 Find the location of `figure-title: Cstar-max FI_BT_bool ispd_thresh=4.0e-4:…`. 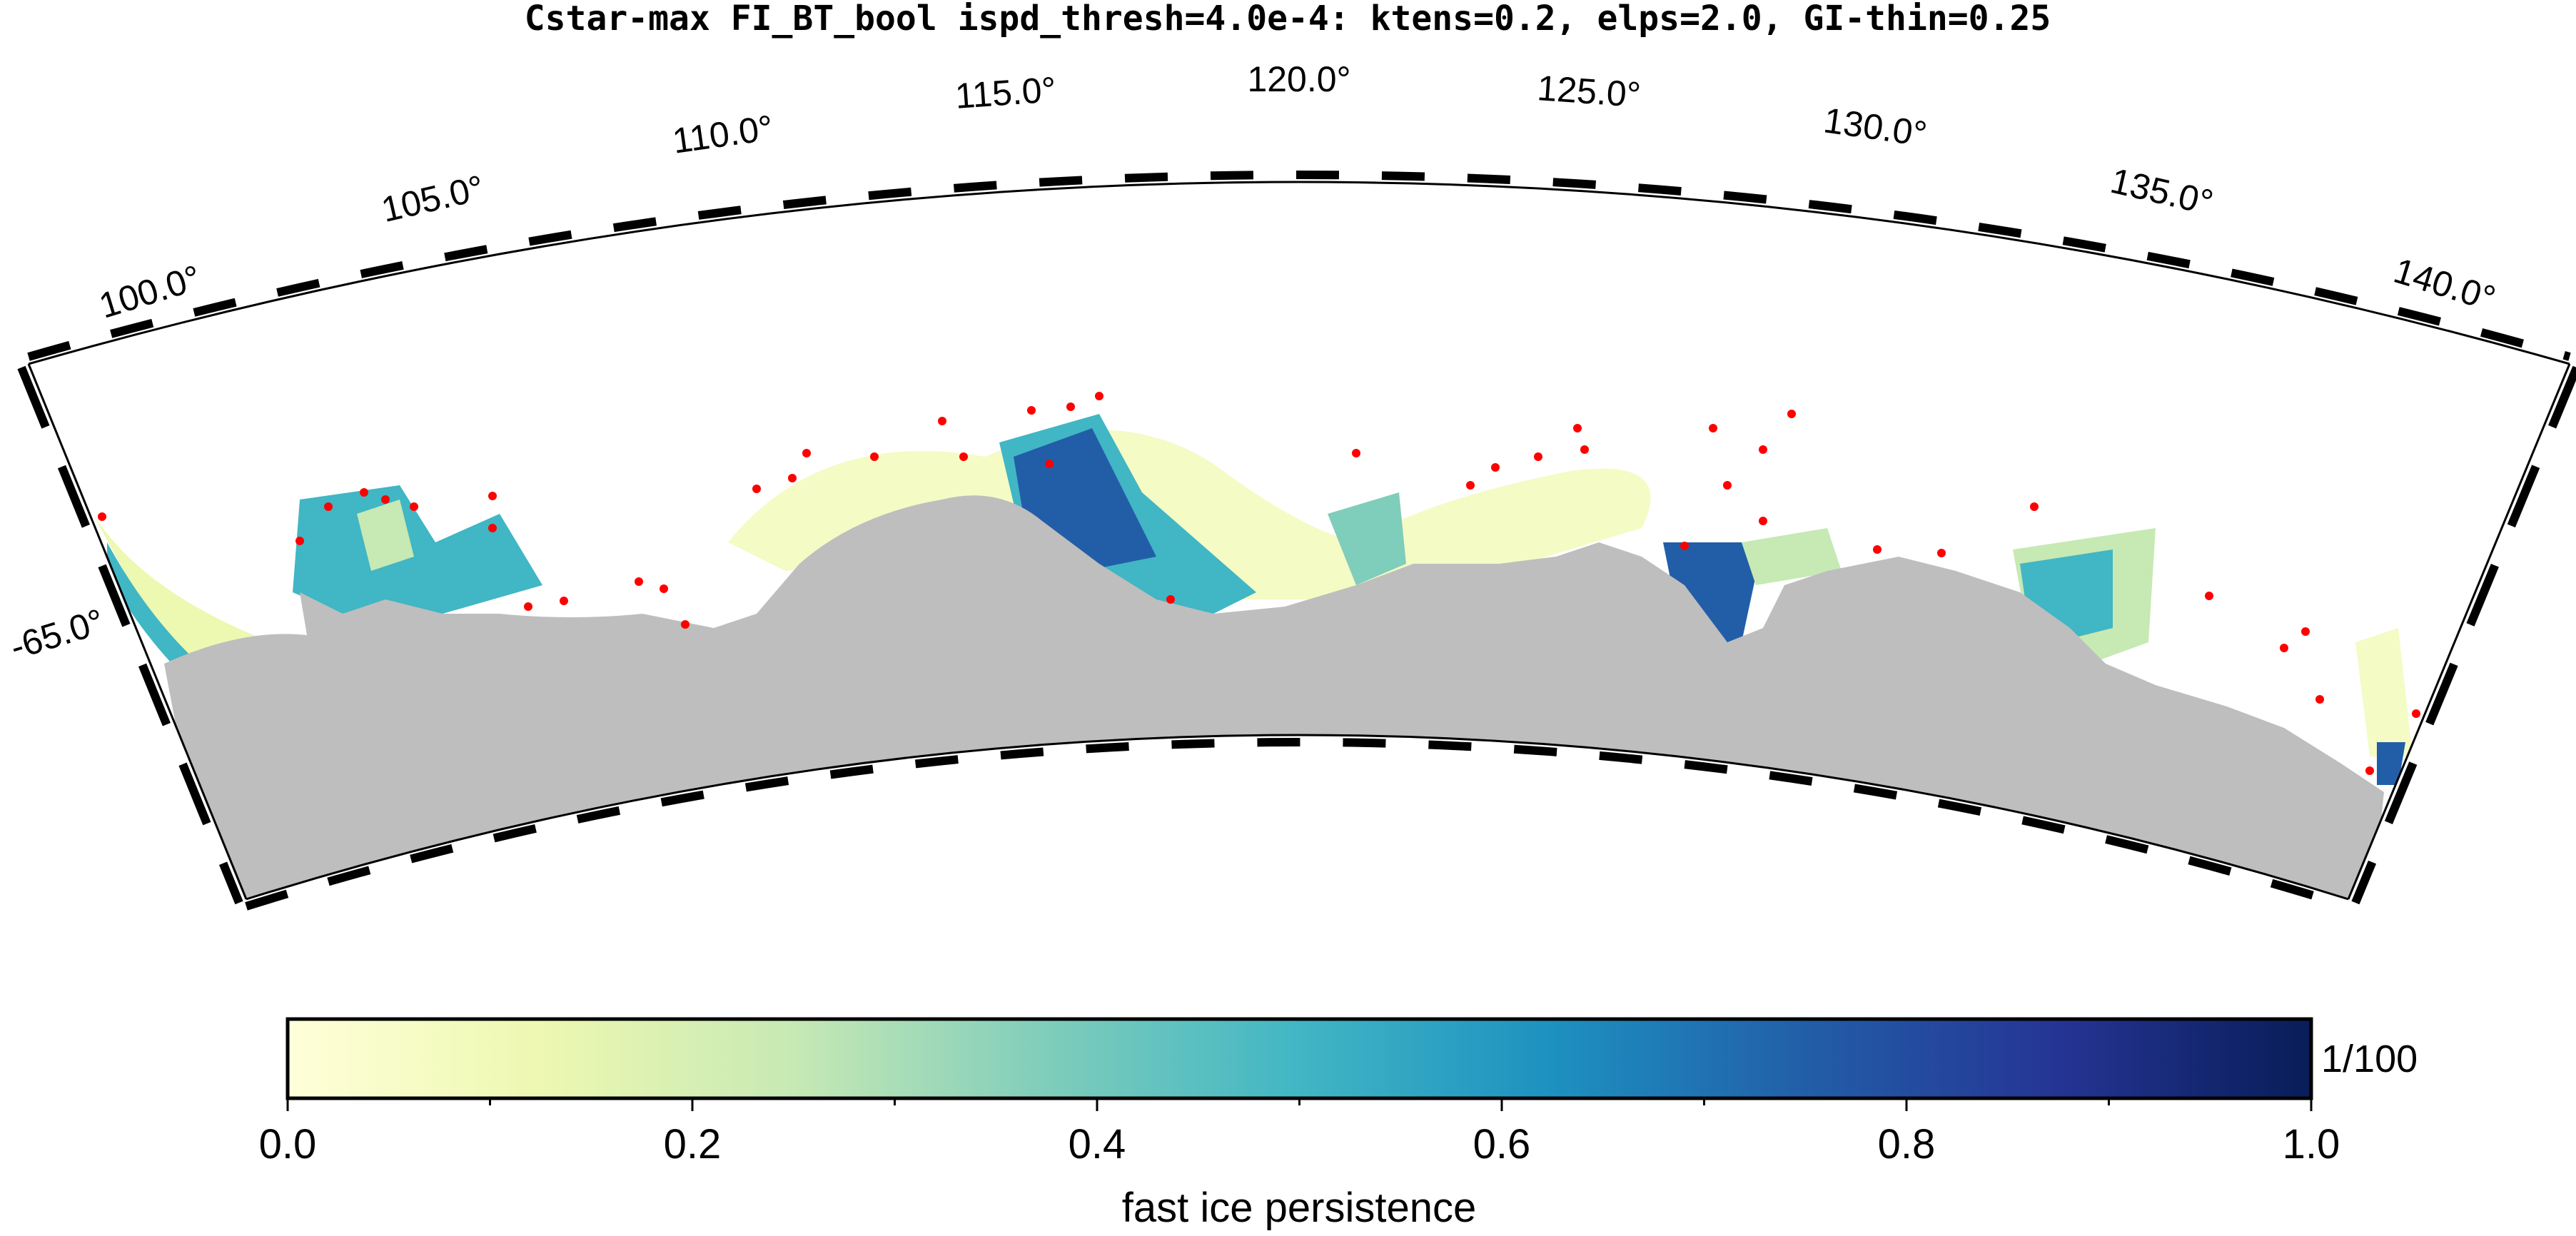

figure-title: Cstar-max FI_BT_bool ispd_thresh=4.0e-4:… is located at coordinates (1288, 19).